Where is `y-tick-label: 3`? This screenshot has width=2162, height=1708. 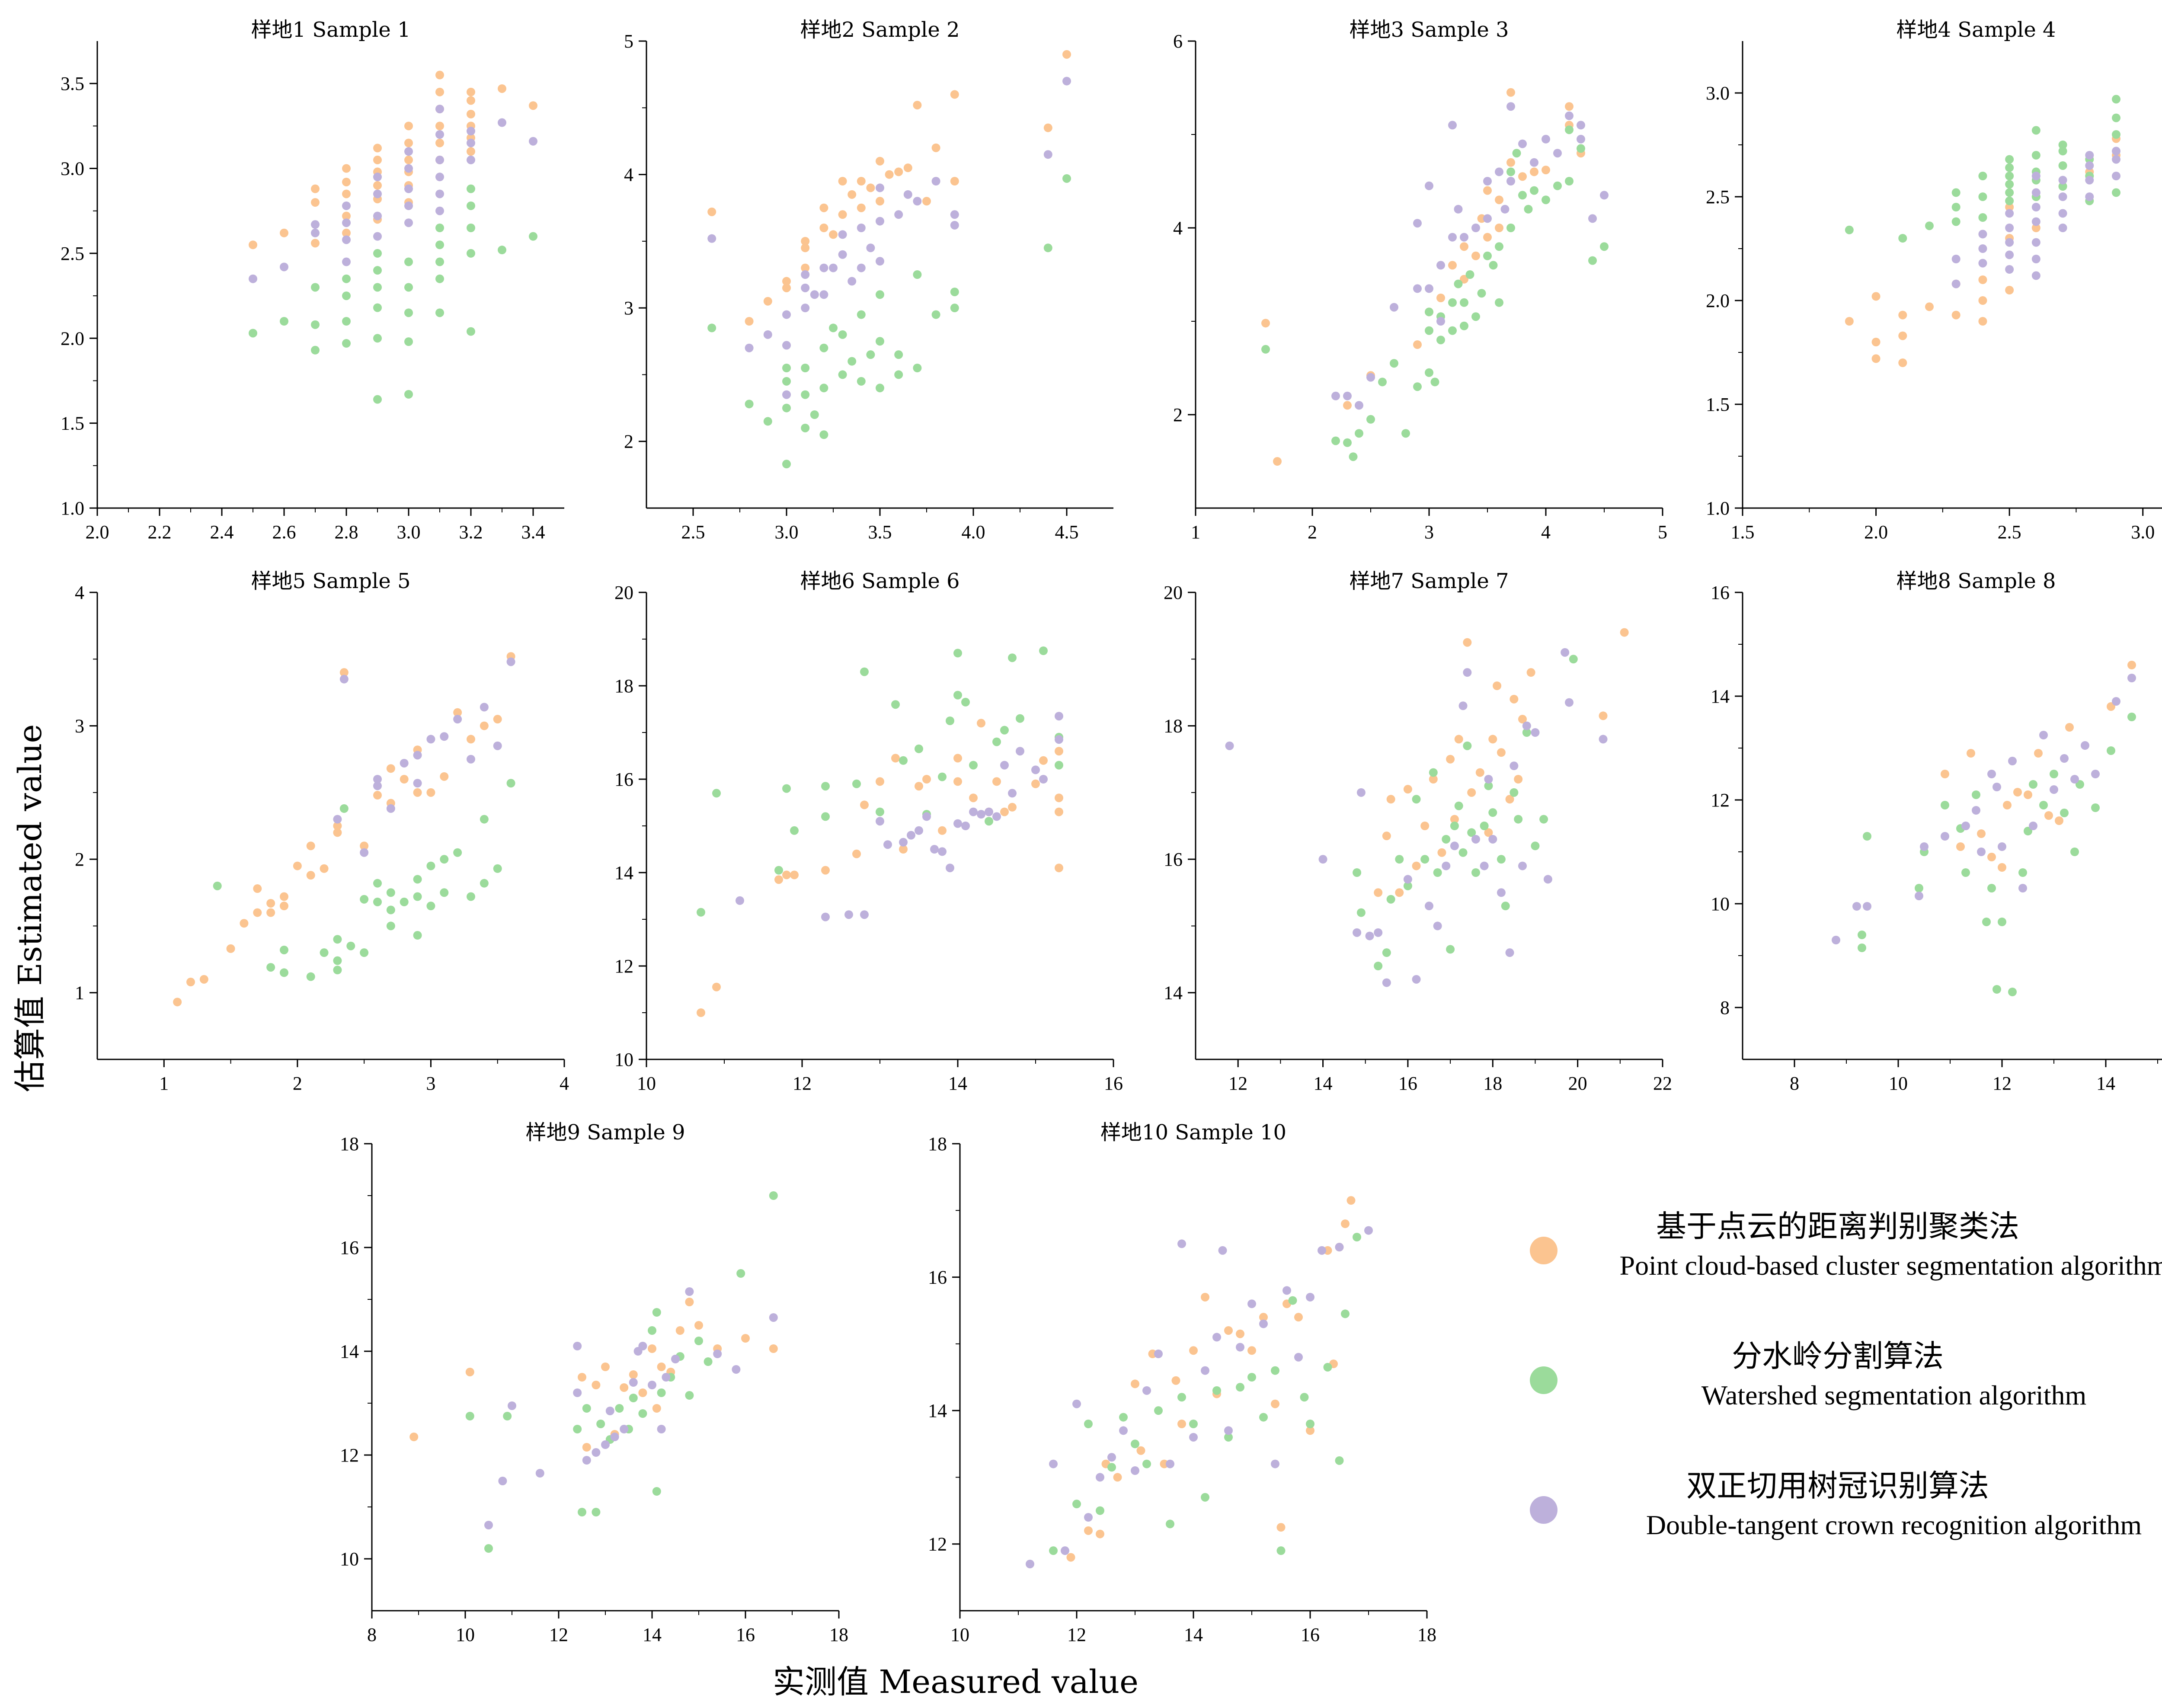 y-tick-label: 3 is located at coordinates (79, 726).